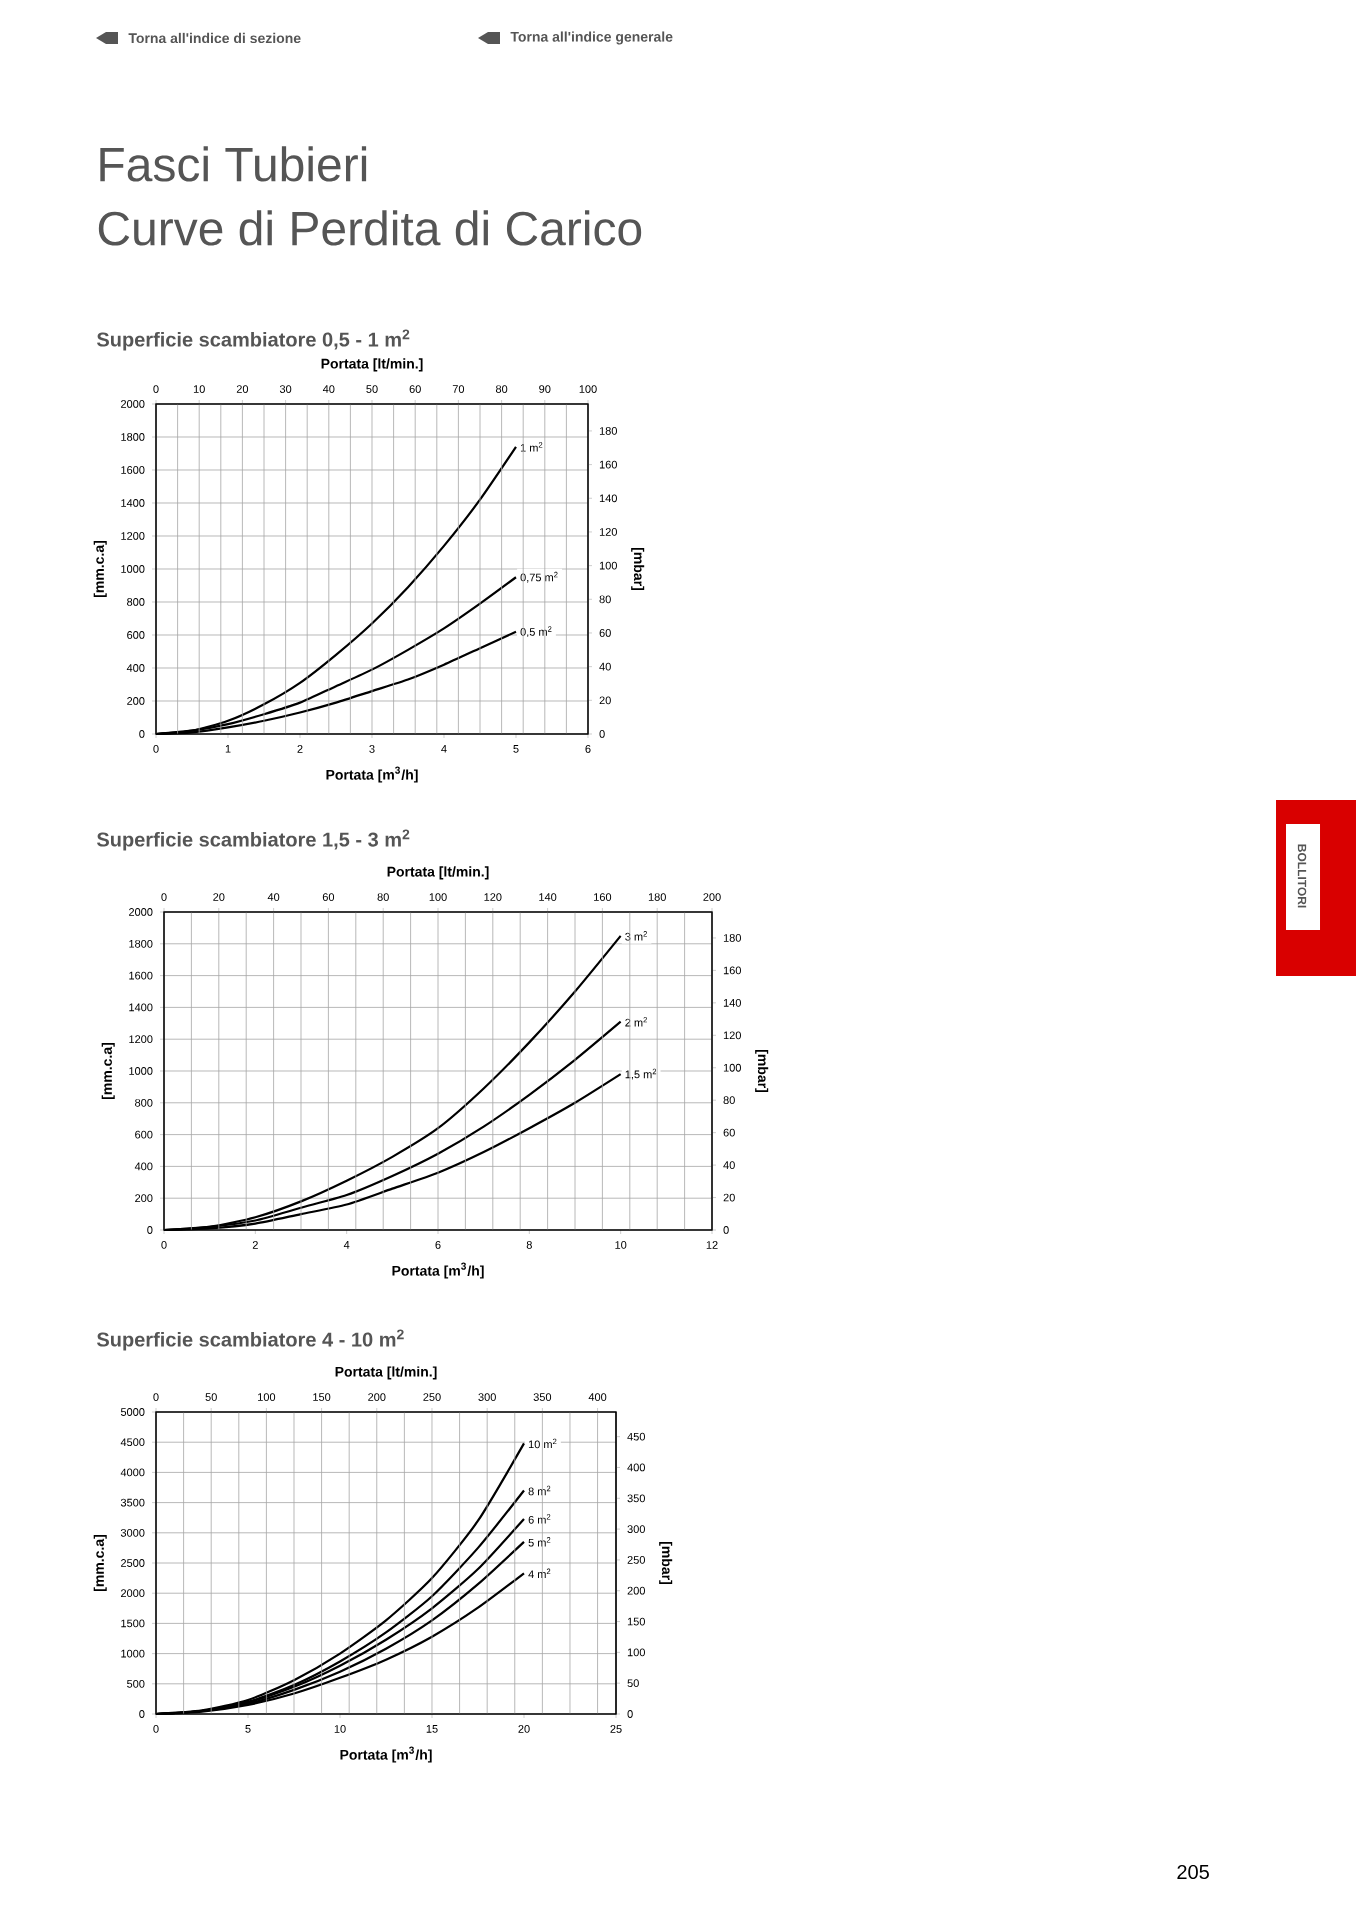  I want to click on text: Curve di Perdita di Carico, so click(370, 228).